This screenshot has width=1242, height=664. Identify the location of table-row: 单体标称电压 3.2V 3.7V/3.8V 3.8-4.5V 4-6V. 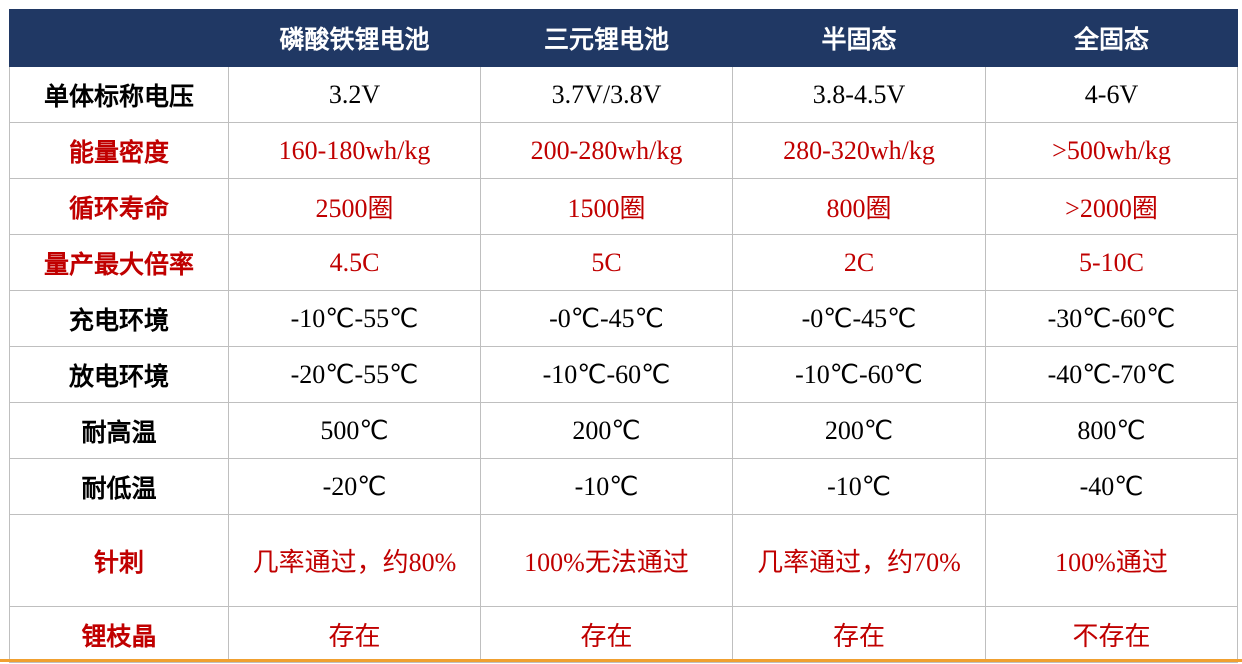
(623, 94).